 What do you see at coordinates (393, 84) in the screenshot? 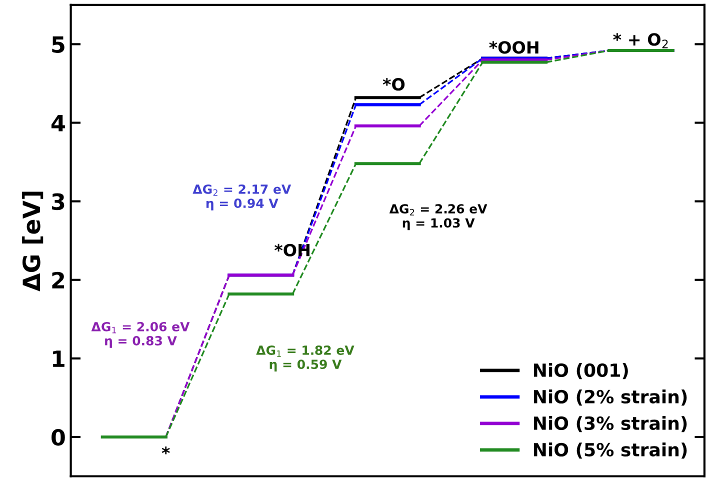
I see `annotation: *O` at bounding box center [393, 84].